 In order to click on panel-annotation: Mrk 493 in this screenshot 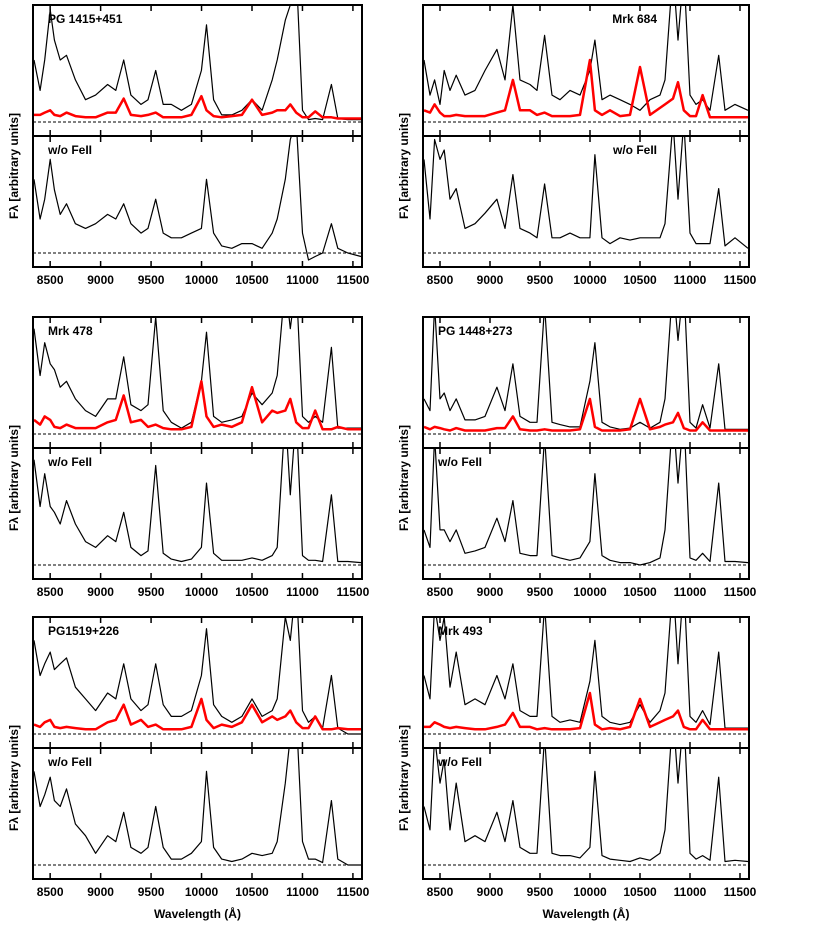, I will do `click(460, 631)`.